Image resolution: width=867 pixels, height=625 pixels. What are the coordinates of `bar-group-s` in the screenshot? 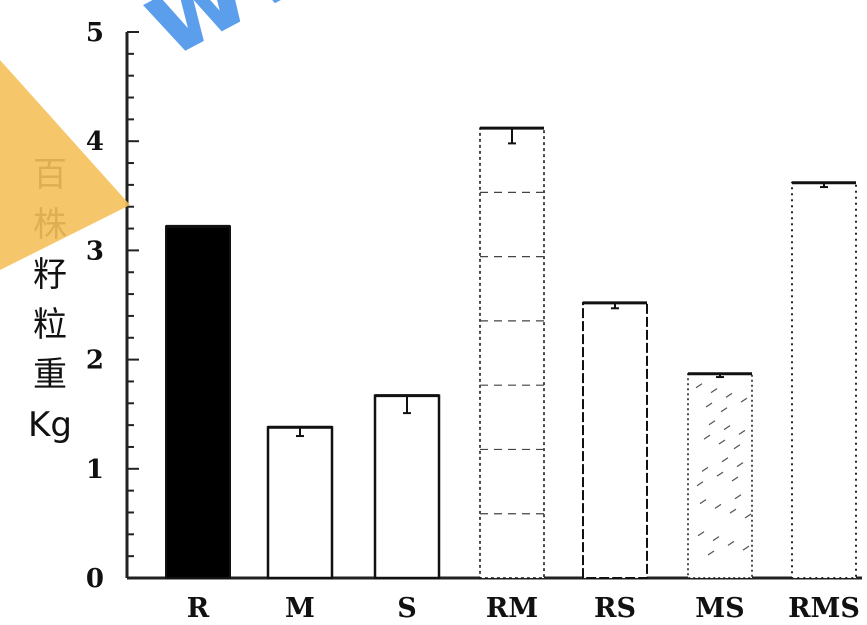 It's located at (407, 487).